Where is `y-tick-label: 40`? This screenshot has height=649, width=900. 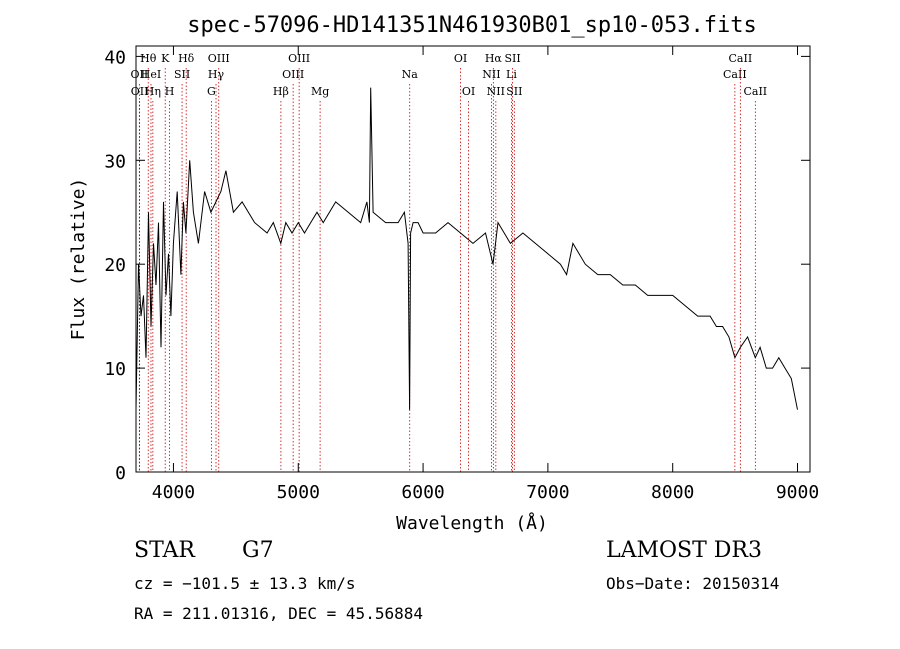 y-tick-label: 40 is located at coordinates (115, 57).